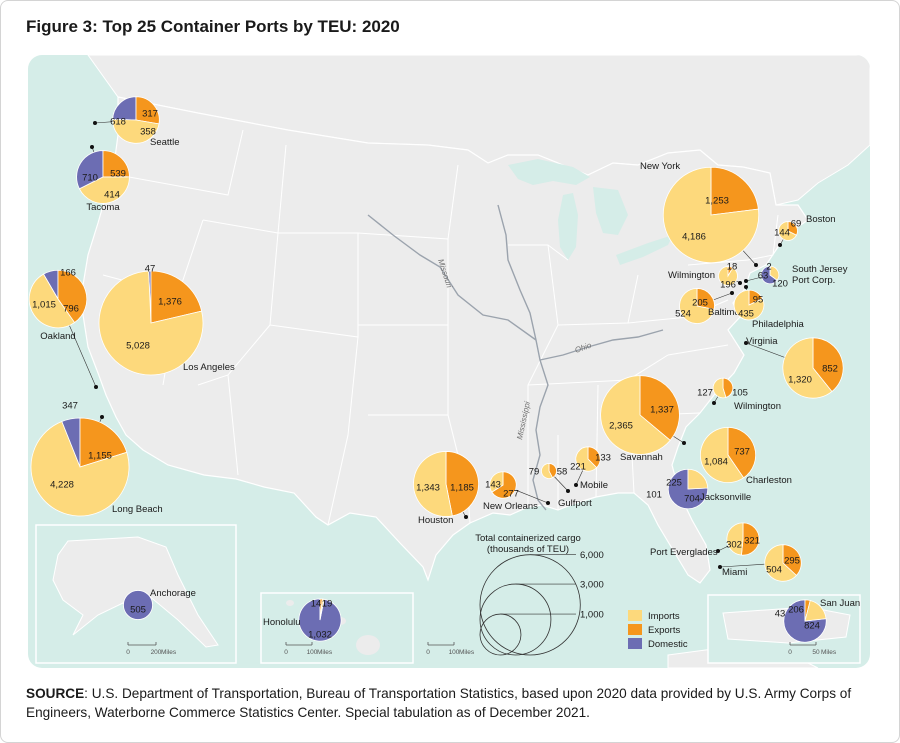 The image size is (900, 743). Describe the element at coordinates (635, 643) in the screenshot. I see `legend-swatch-domestic` at that location.